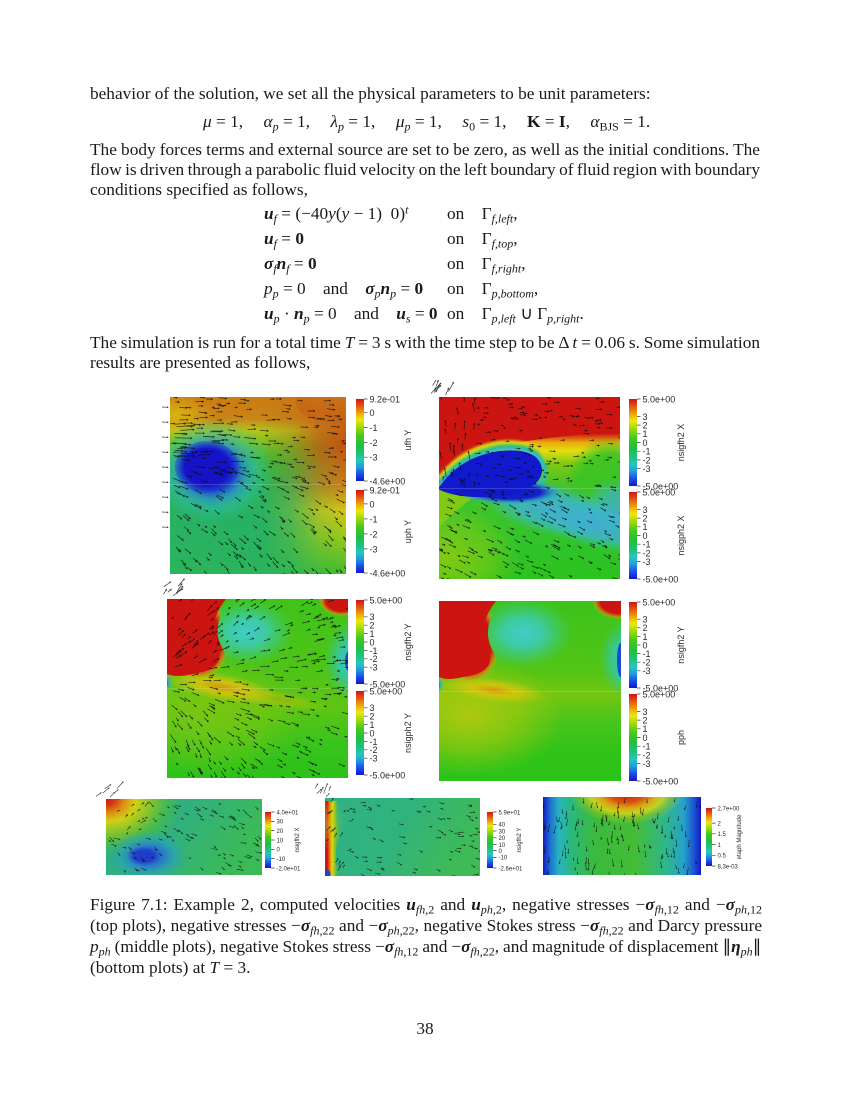 The image size is (850, 1100). Describe the element at coordinates (510, 813) in the screenshot. I see `svg-text: 5.9e+01` at that location.